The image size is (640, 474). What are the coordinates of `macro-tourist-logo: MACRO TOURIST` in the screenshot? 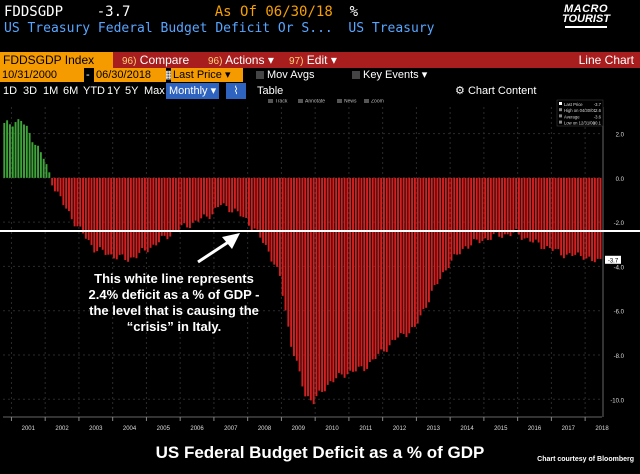 It's located at (586, 20).